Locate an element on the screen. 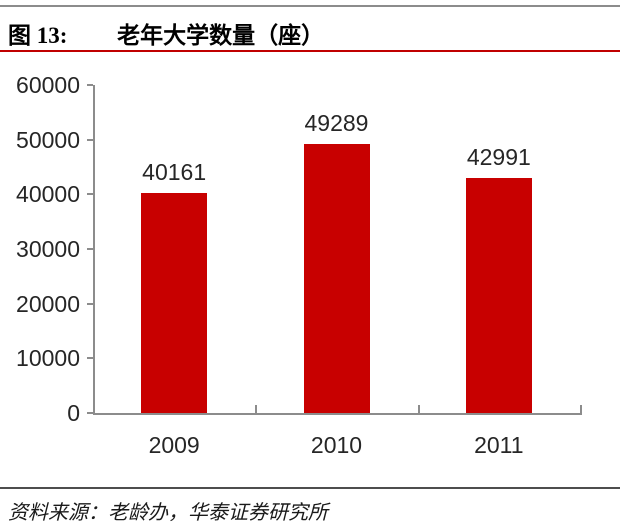 The width and height of the screenshot is (620, 529). title-divider is located at coordinates (310, 51).